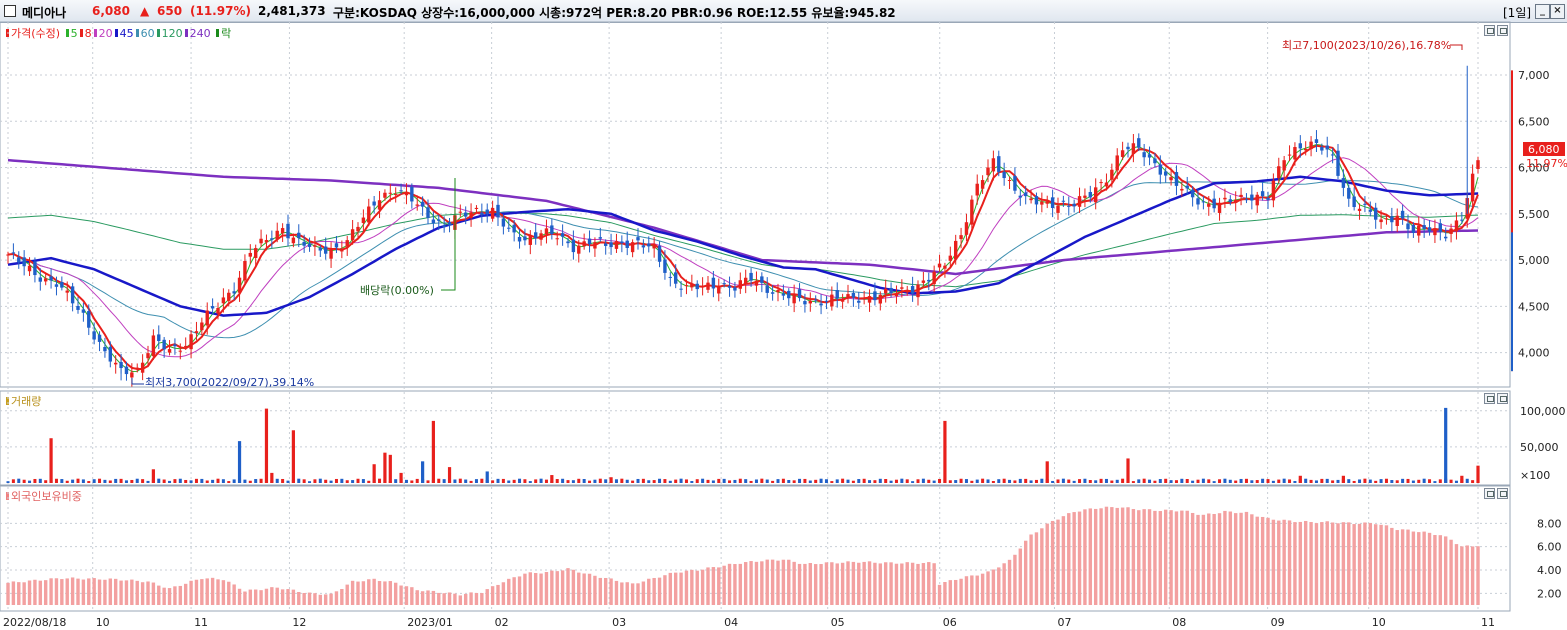 This screenshot has height=630, width=1567. What do you see at coordinates (71, 33) in the screenshot?
I see `ma-legend-item: 5` at bounding box center [71, 33].